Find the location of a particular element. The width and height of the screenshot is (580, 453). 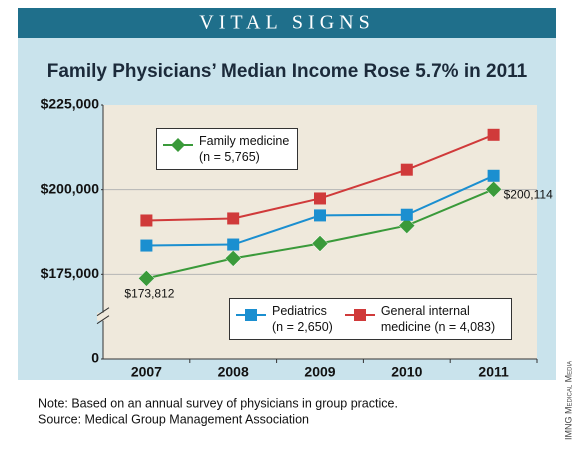

legend-sample: (n = 4,083) is located at coordinates (465, 327).